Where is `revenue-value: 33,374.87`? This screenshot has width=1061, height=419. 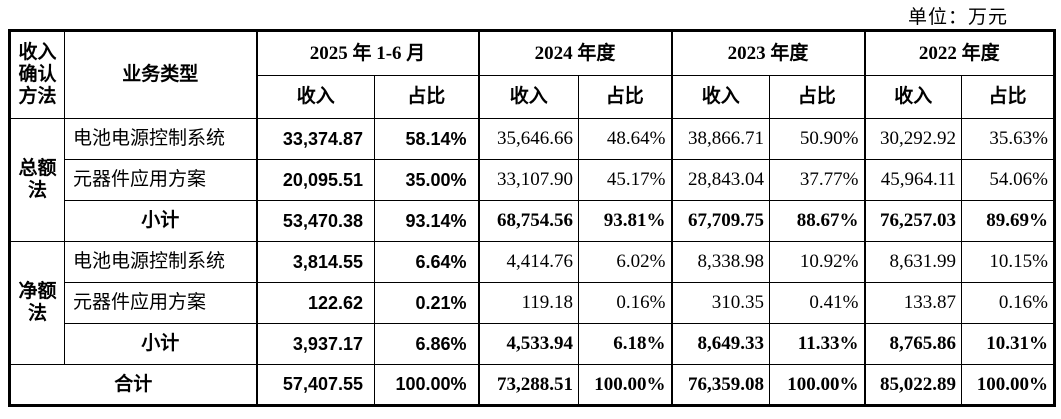 revenue-value: 33,374.87 is located at coordinates (315, 139).